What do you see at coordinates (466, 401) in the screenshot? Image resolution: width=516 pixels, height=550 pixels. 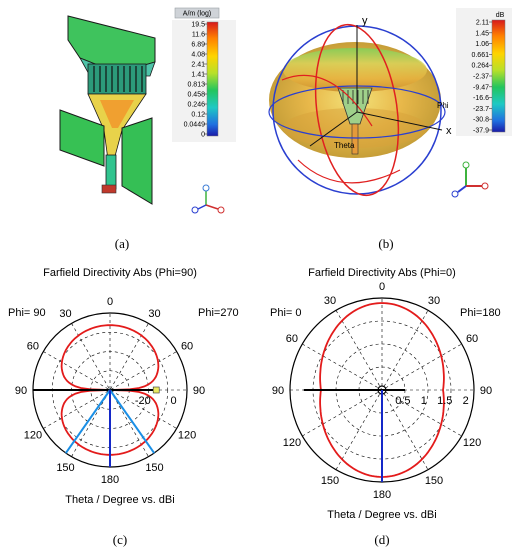 I see `radial-tick-label: 2` at bounding box center [466, 401].